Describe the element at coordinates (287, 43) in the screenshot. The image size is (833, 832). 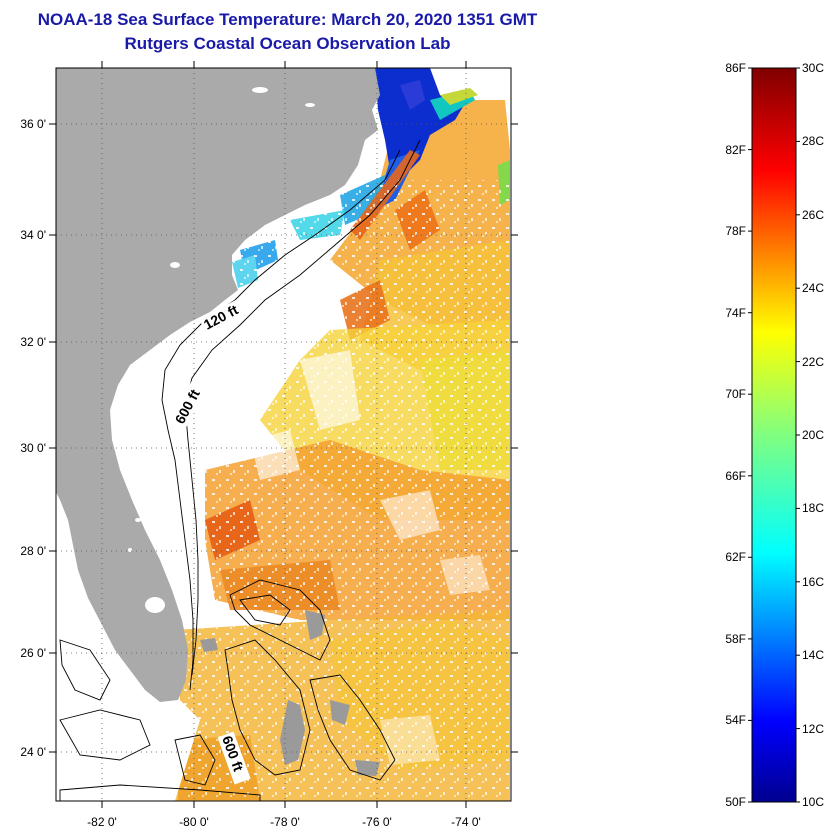
I see `map-subtitle: Rutgers Coastal Ocean Observation Lab` at that location.